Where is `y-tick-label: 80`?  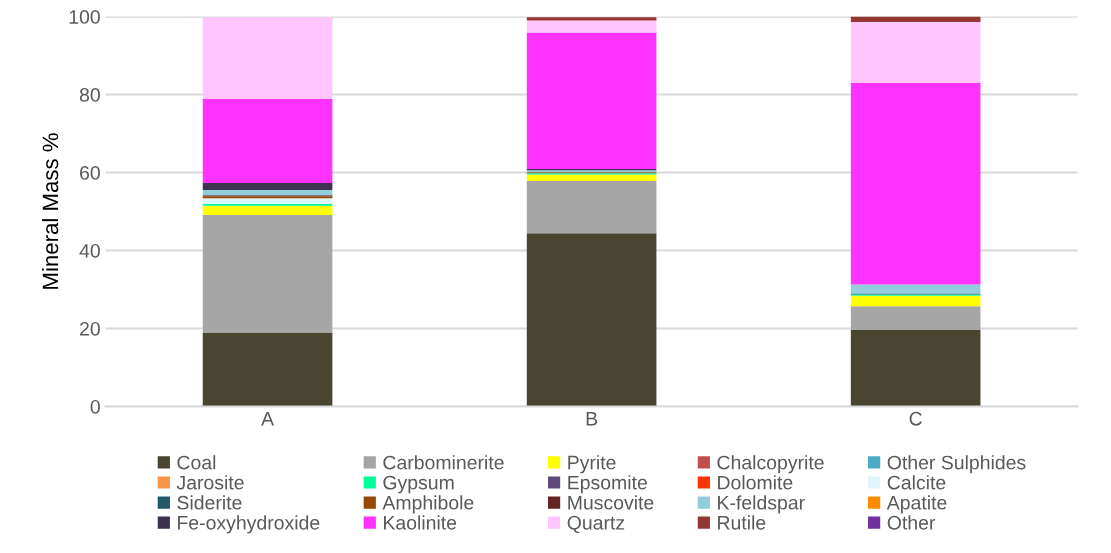
y-tick-label: 80 is located at coordinates (89, 95).